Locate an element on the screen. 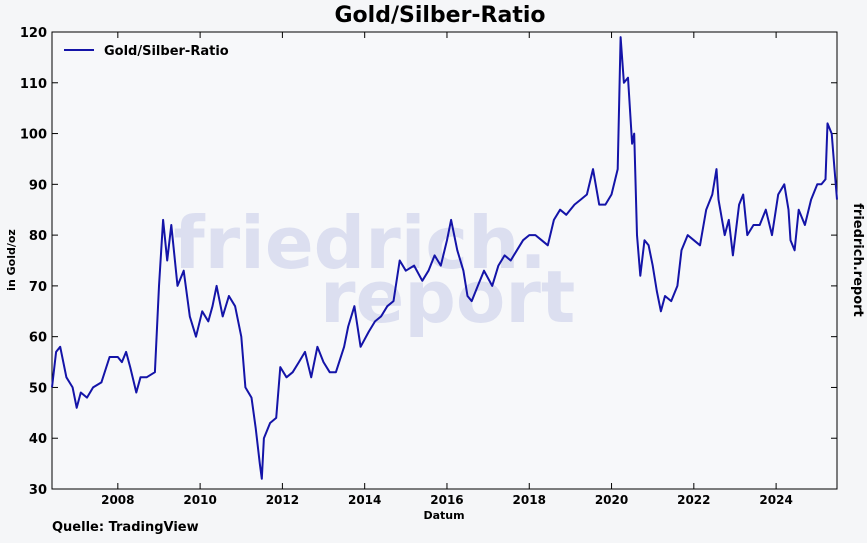 This screenshot has width=867, height=543. legend-label: Gold/Silber-Ratio is located at coordinates (166, 51).